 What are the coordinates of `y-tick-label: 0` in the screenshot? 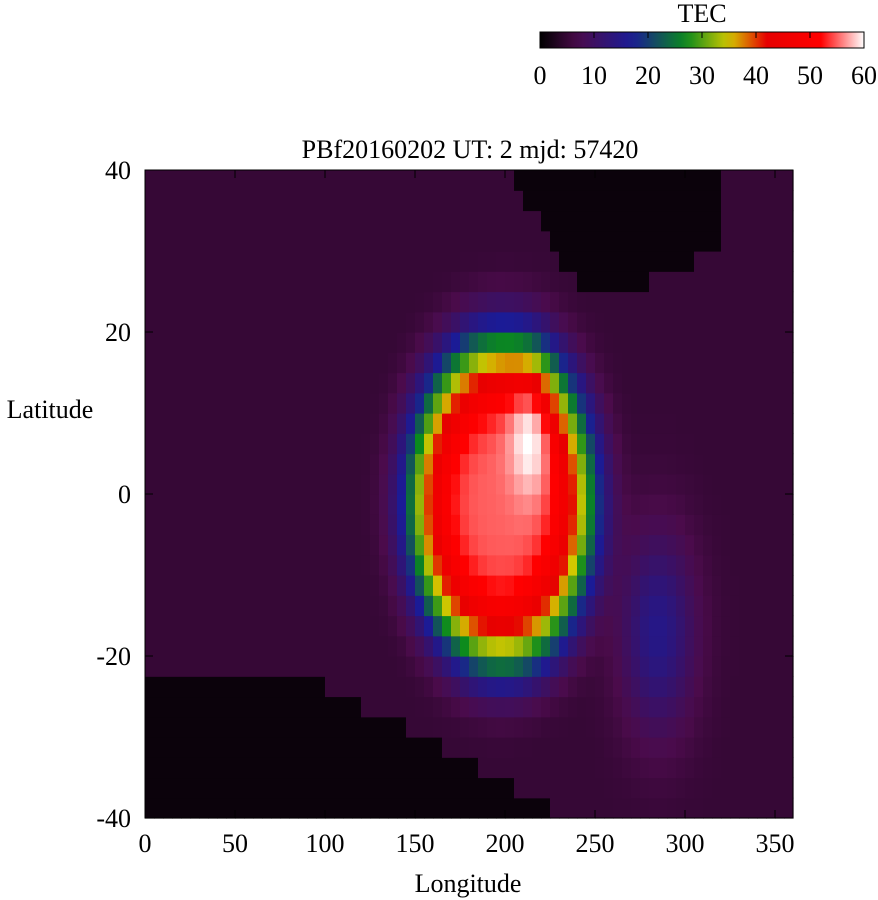 It's located at (124, 494).